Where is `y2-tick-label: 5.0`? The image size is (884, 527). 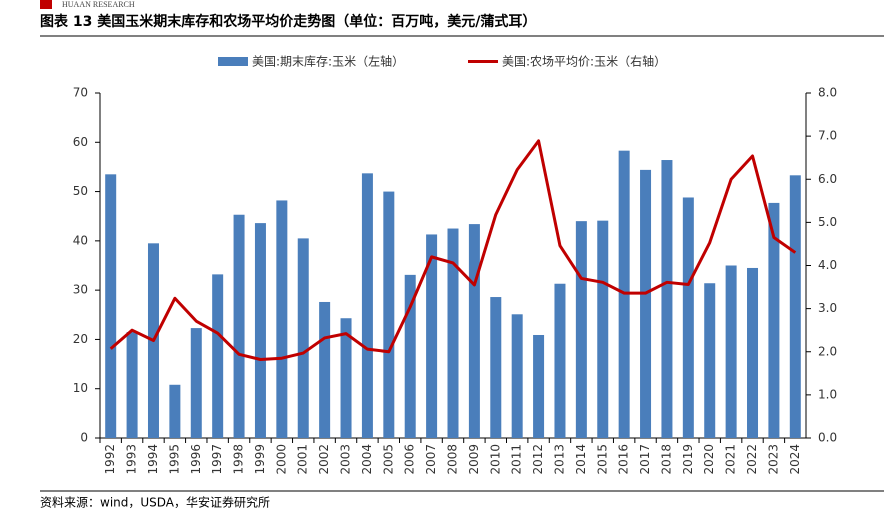
y2-tick-label: 5.0 is located at coordinates (827, 222).